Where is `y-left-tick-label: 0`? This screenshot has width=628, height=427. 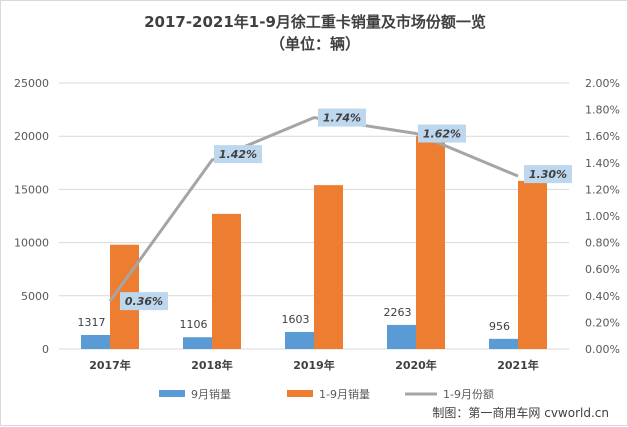
y-left-tick-label: 0 is located at coordinates (45, 349).